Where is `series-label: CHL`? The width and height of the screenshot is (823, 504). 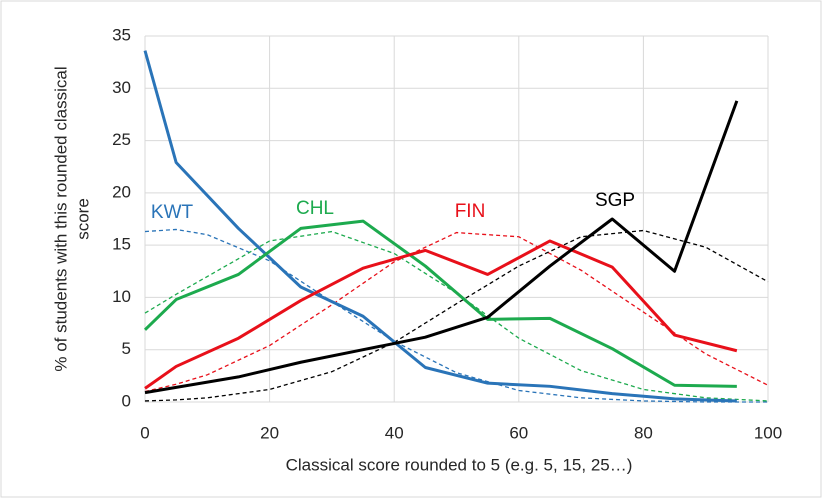 series-label: CHL is located at coordinates (315, 208).